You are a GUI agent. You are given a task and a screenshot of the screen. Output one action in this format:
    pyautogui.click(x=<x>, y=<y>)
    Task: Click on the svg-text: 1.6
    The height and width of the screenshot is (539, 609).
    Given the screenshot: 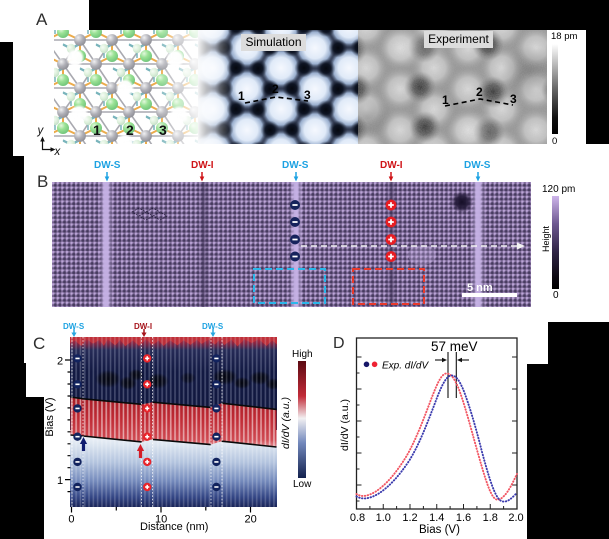 What is the action you would take?
    pyautogui.click(x=463, y=518)
    